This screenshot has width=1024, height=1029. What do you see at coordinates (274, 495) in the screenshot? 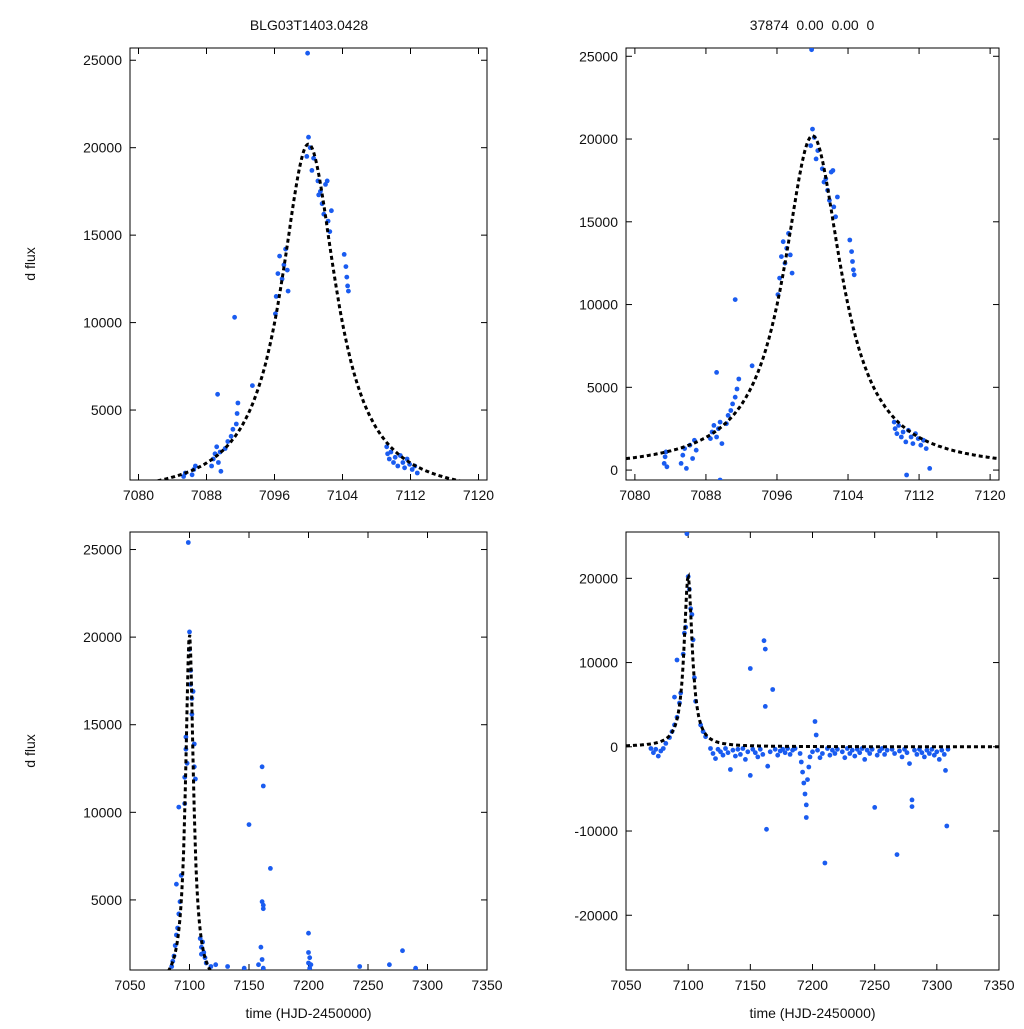
I see `x-tick-label: 7096` at bounding box center [274, 495].